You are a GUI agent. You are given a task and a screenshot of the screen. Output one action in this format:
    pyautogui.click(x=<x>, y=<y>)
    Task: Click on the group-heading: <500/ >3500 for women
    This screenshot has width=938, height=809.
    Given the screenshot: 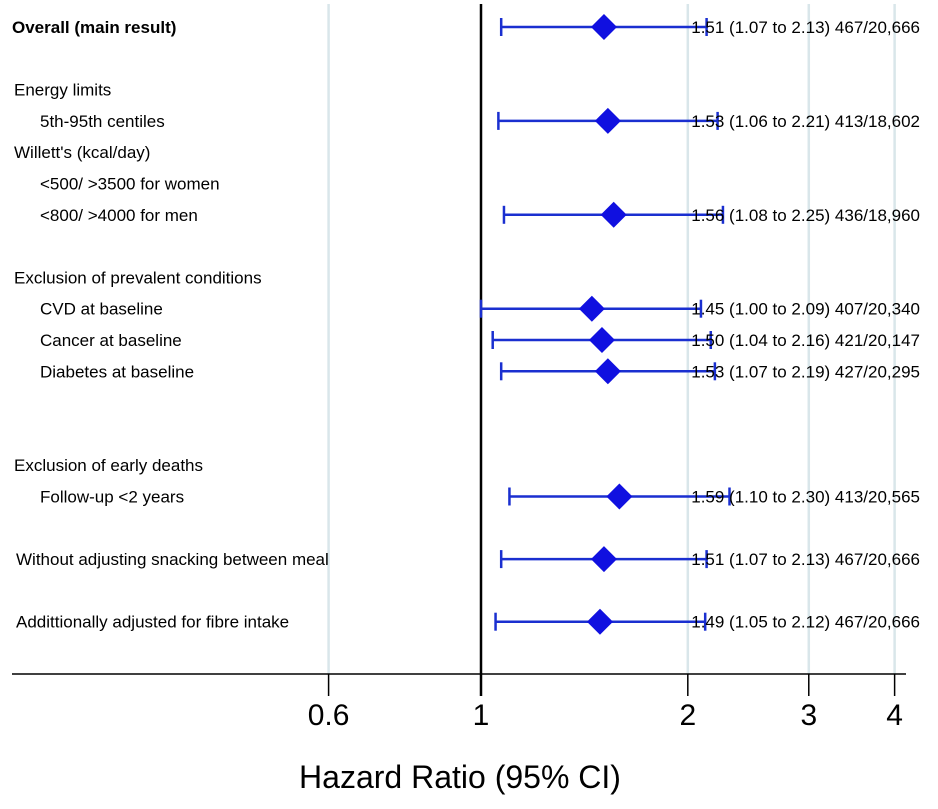 What is the action you would take?
    pyautogui.click(x=130, y=184)
    